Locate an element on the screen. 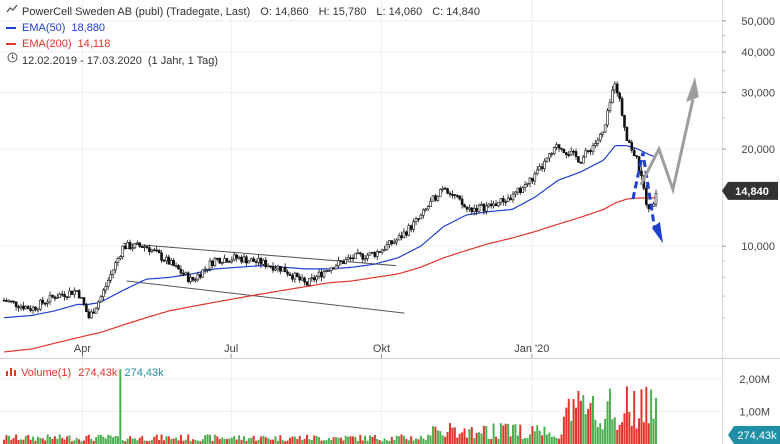 The width and height of the screenshot is (780, 444). low-label: L: is located at coordinates (381, 12).